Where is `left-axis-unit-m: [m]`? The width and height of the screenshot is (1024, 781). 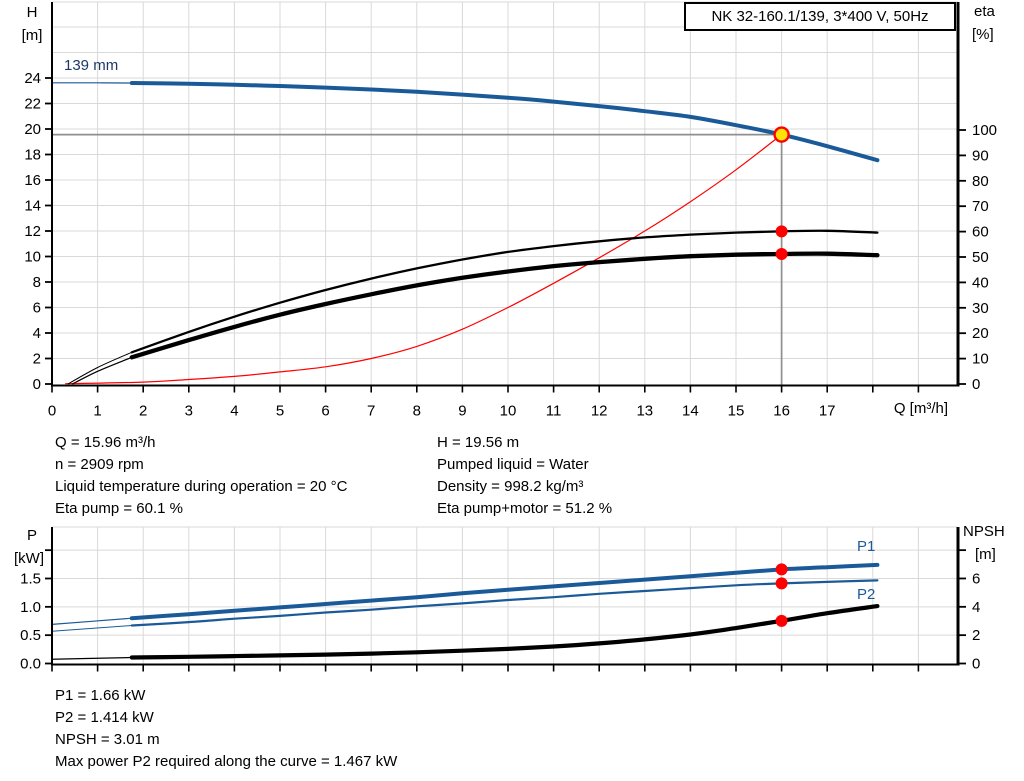
left-axis-unit-m: [m] is located at coordinates (32, 35).